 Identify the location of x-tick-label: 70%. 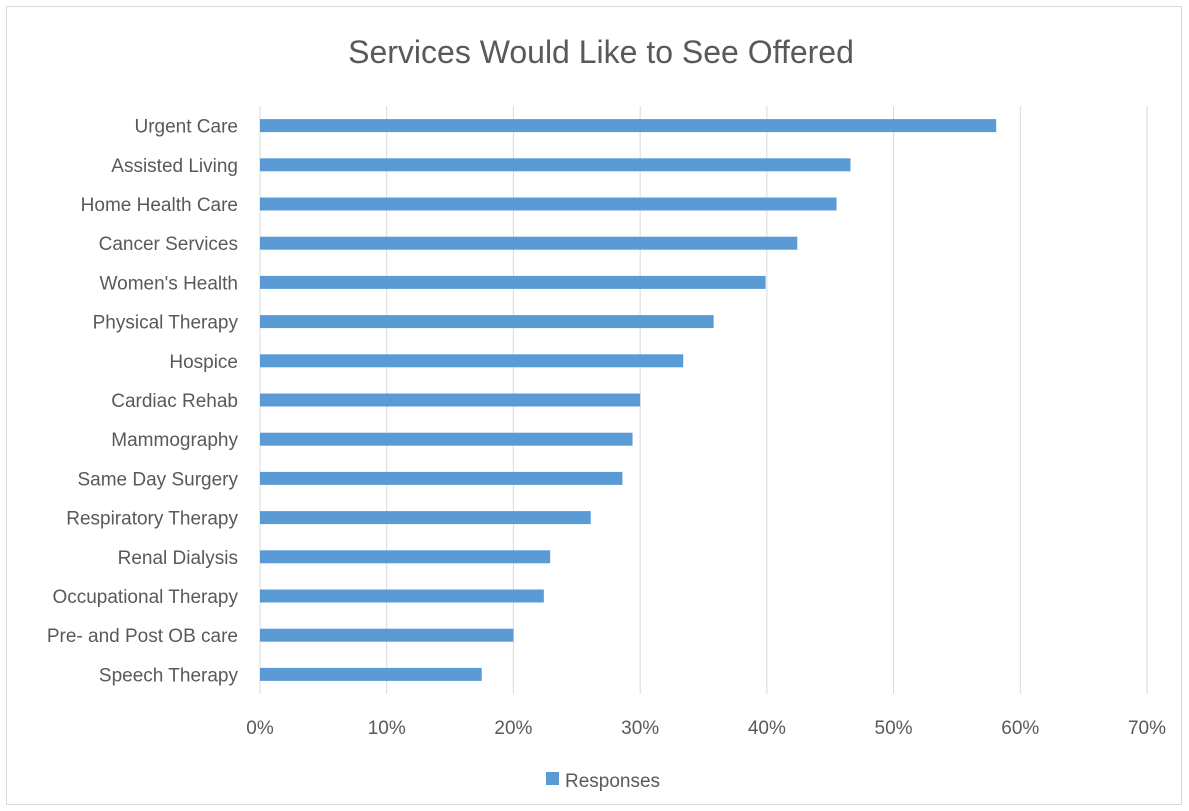
(1147, 728).